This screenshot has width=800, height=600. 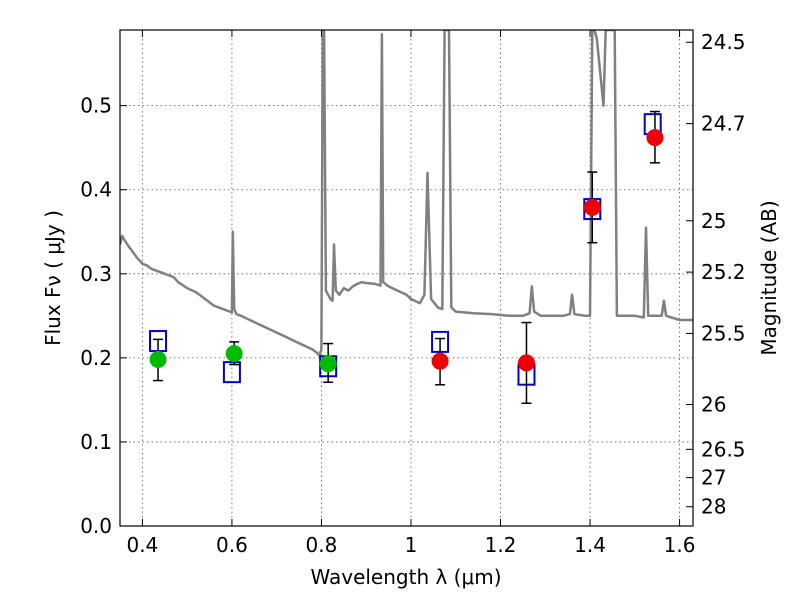 I want to click on model-photometry-square, so click(x=231, y=372).